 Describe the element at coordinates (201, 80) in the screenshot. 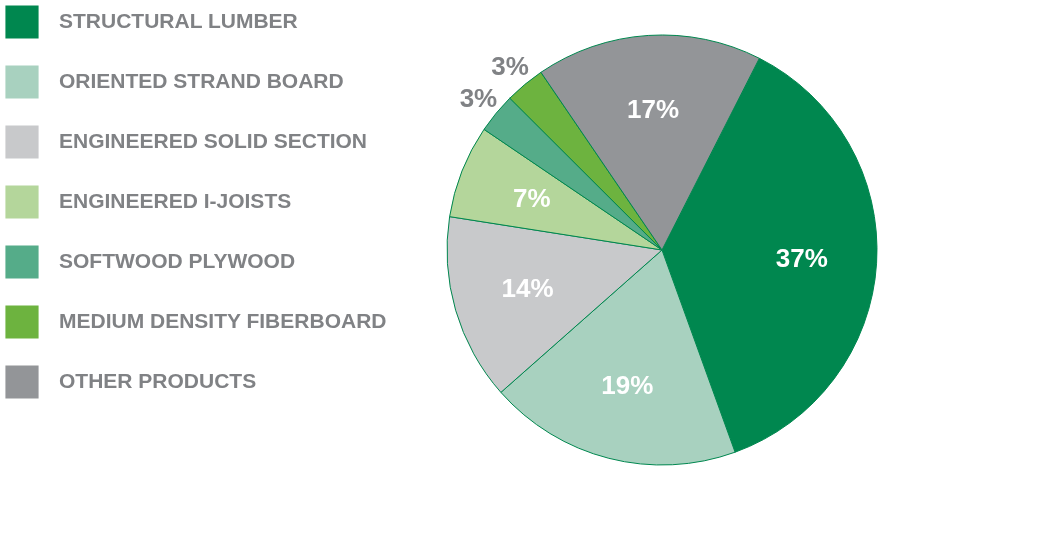

I see `legend-label: ORIENTED STRAND BOARD` at that location.